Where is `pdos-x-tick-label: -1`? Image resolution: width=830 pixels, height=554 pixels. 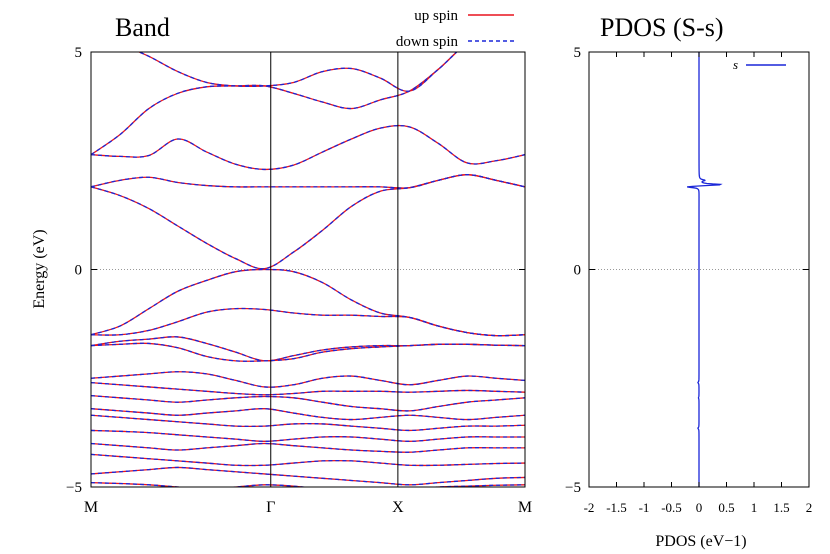 pdos-x-tick-label: -1 is located at coordinates (644, 507).